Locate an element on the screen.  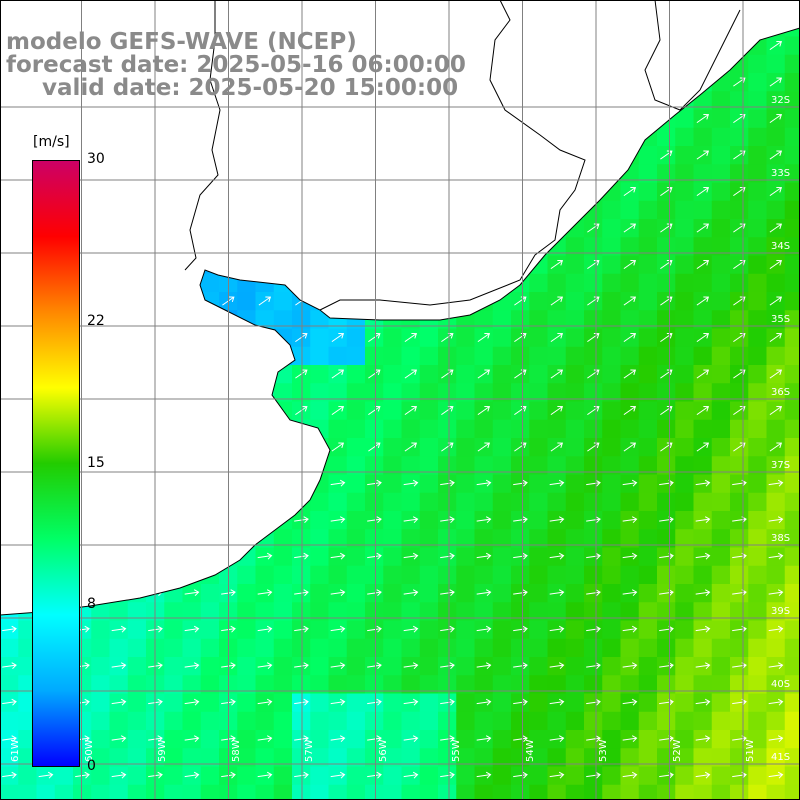
longitude-label: 51W is located at coordinates (750, 750).